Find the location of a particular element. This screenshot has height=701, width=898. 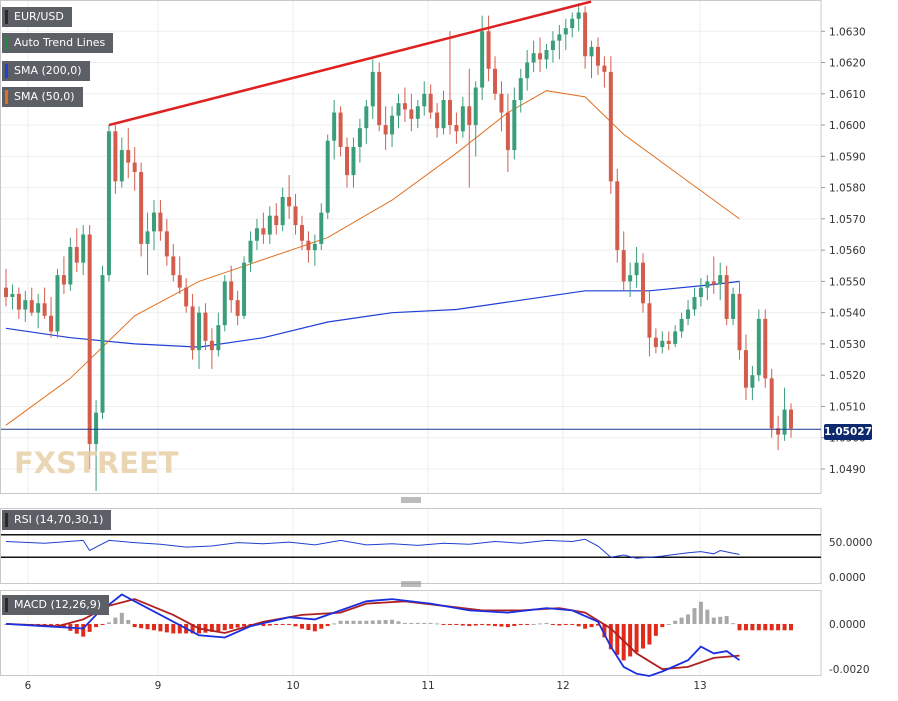

x-tick-label: 9 is located at coordinates (158, 686).